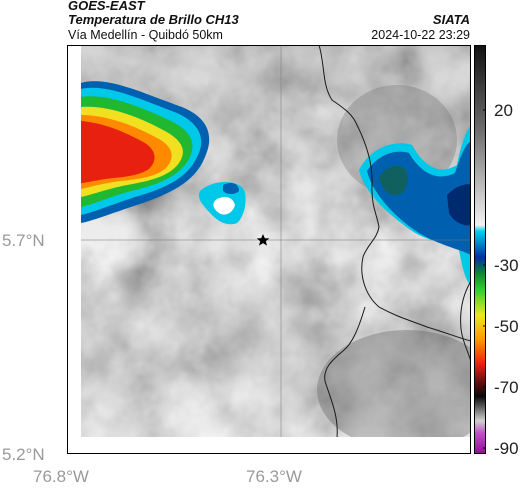 Image resolution: width=526 pixels, height=491 pixels. I want to click on region-label: Vía Medellín - Quibdó 50km, so click(145, 35).